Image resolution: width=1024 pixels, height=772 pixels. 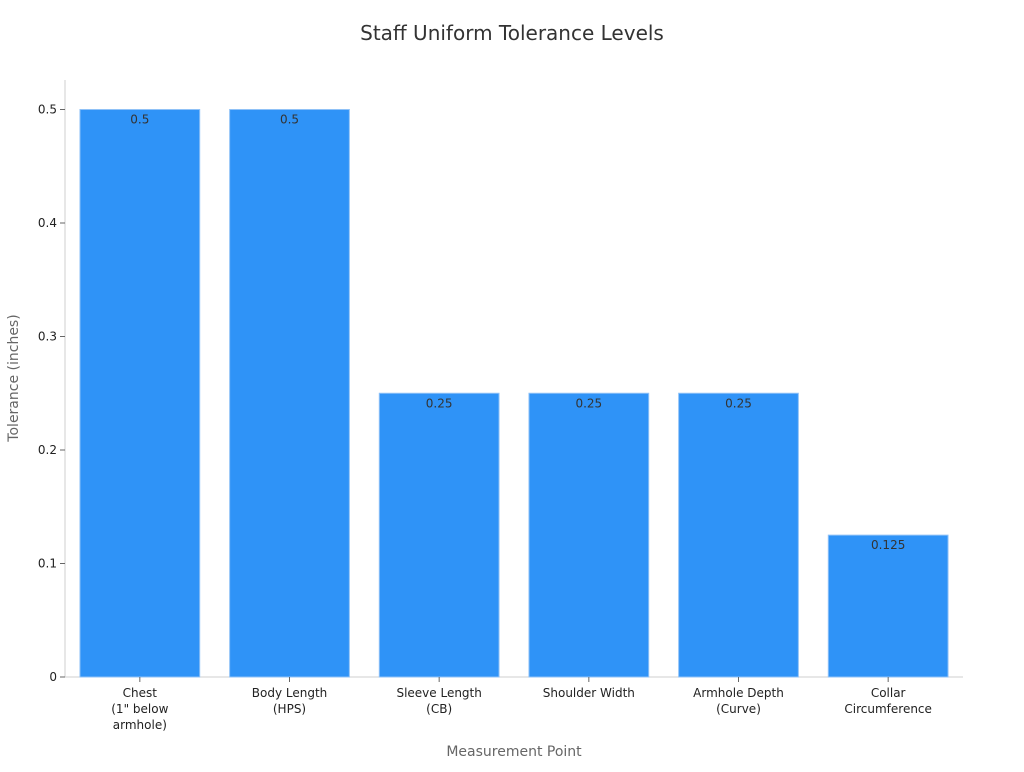 I want to click on x-tick-label: Chest (1" below armhole), so click(x=139, y=709).